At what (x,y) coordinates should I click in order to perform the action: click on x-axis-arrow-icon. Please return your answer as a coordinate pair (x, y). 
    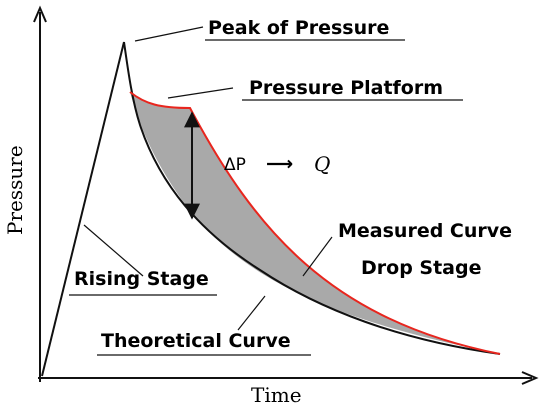
    Looking at the image, I should click on (530, 378).